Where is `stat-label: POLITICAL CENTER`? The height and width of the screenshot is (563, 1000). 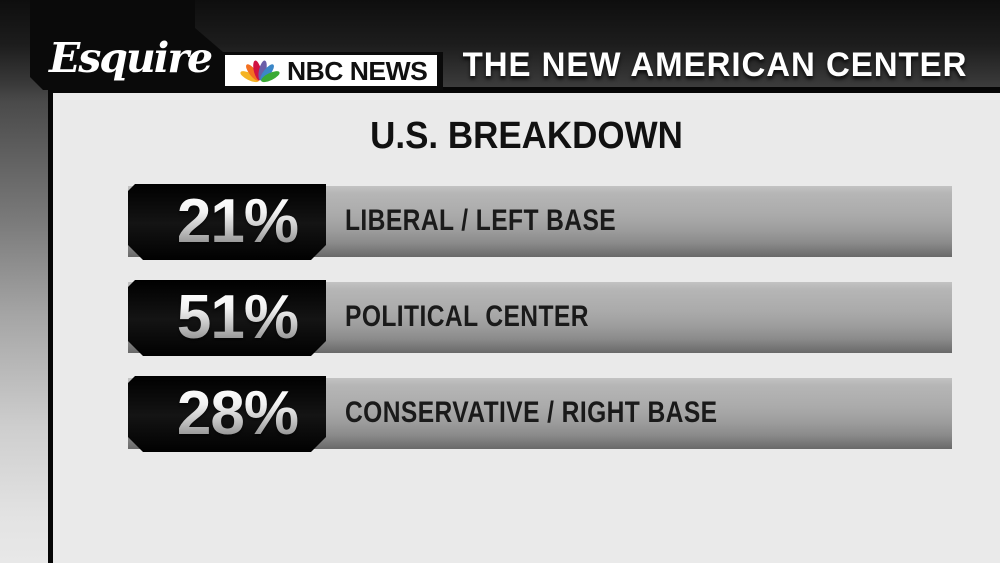 stat-label: POLITICAL CENTER is located at coordinates (467, 316).